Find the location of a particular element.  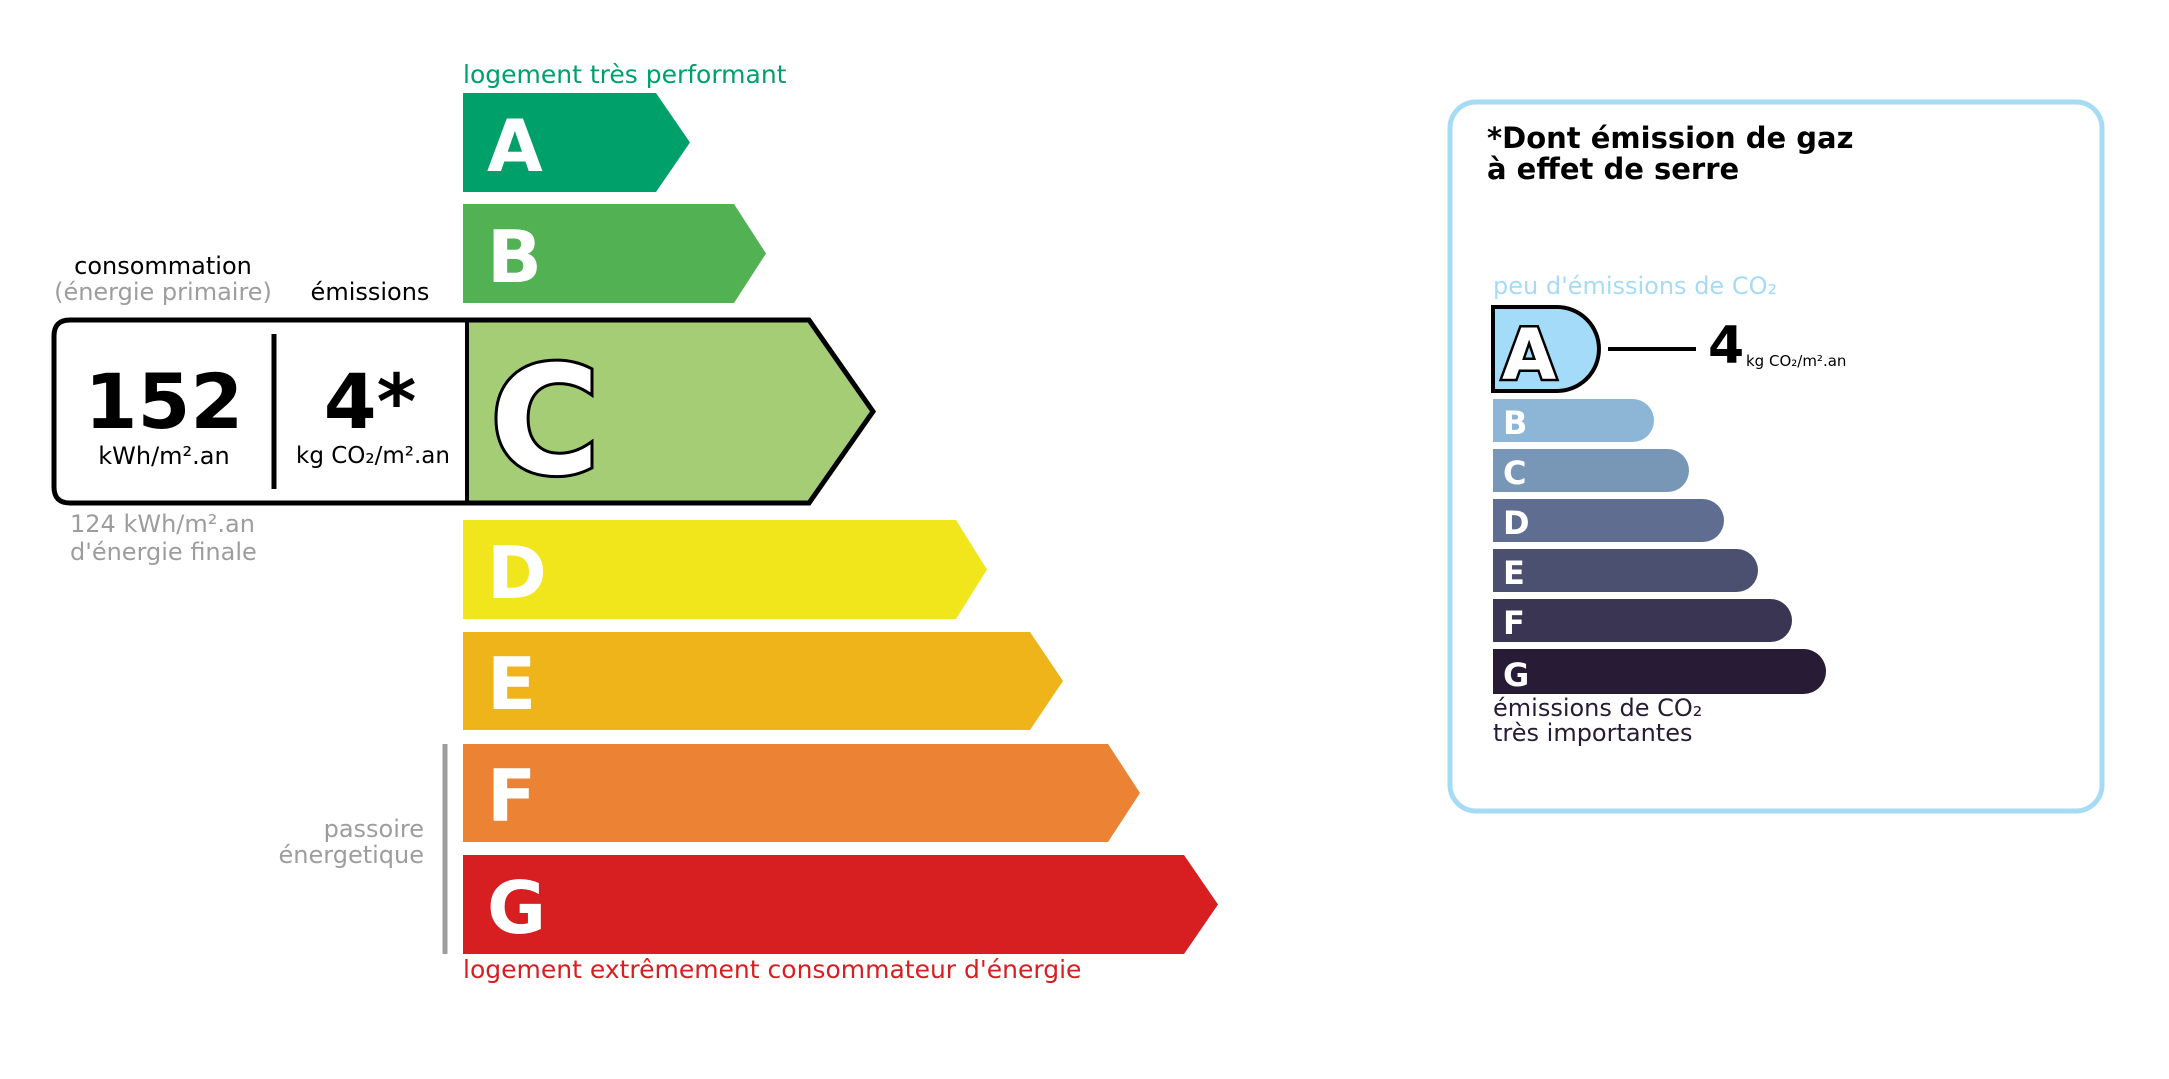

energy-band-G is located at coordinates (840, 904).